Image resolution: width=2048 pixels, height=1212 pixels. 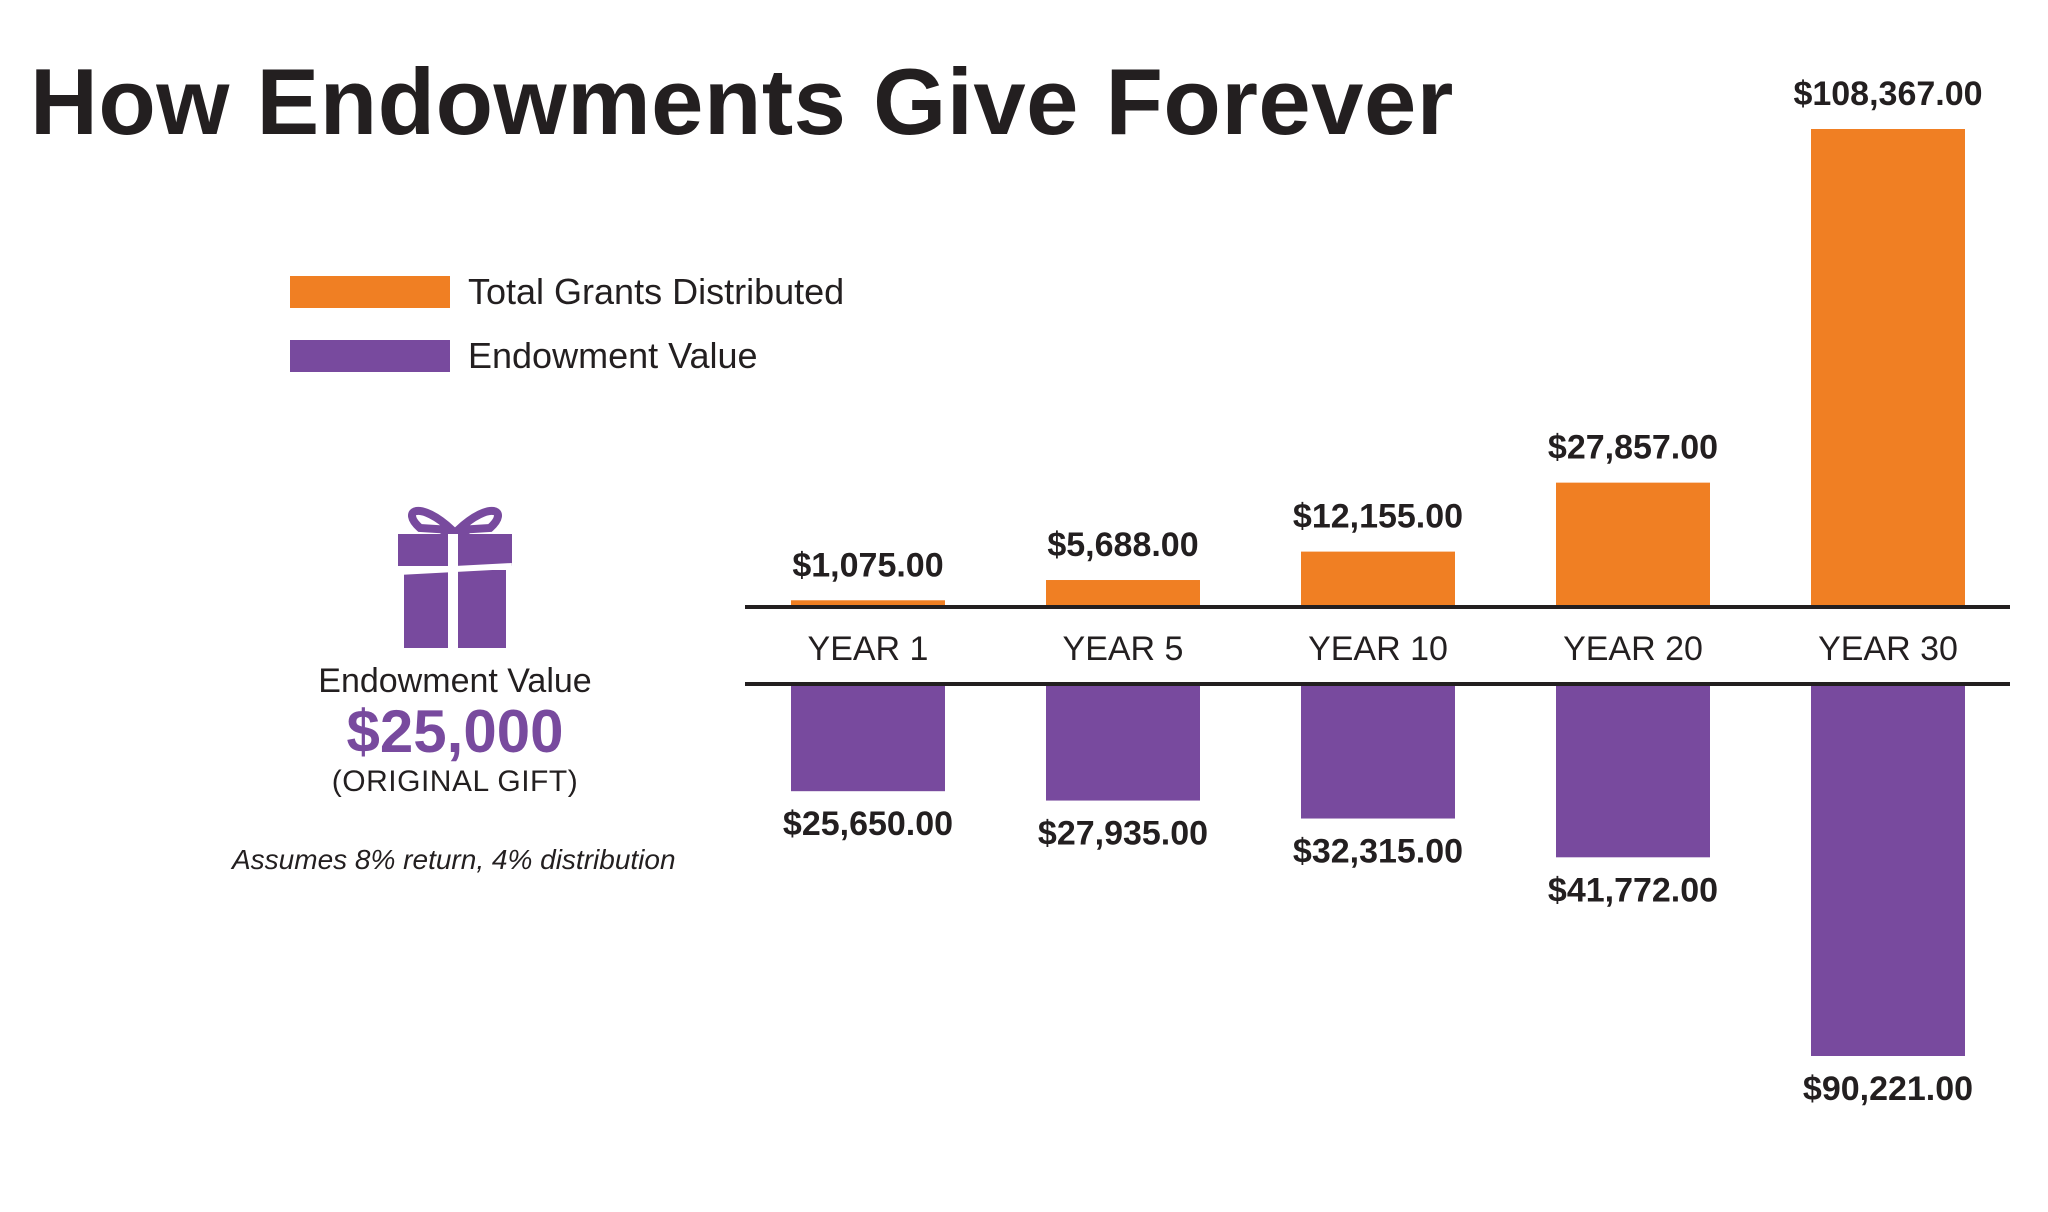 I want to click on endowment-data-label: $25,650.00, so click(x=868, y=824).